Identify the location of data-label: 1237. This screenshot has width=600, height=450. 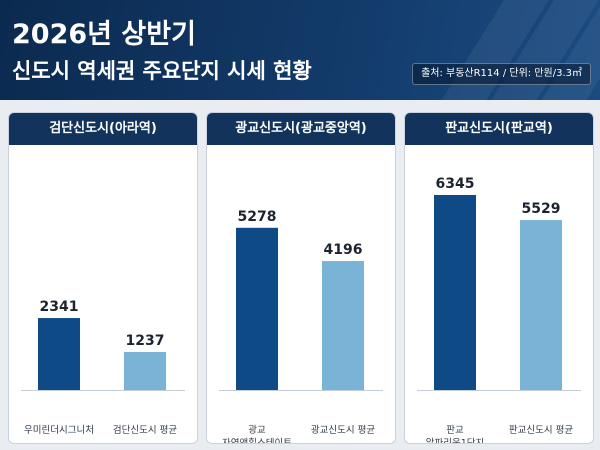
(145, 341).